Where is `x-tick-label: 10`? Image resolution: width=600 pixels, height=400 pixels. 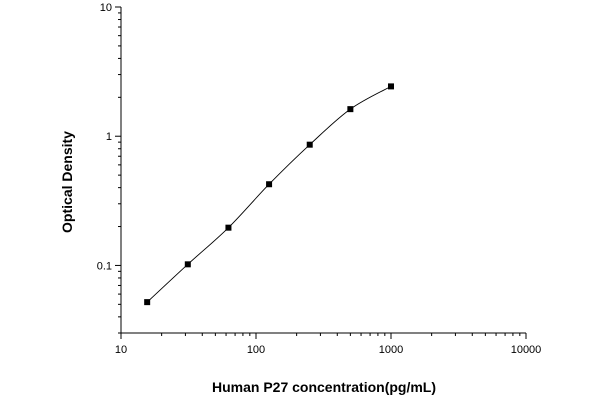
x-tick-label: 10 is located at coordinates (121, 350).